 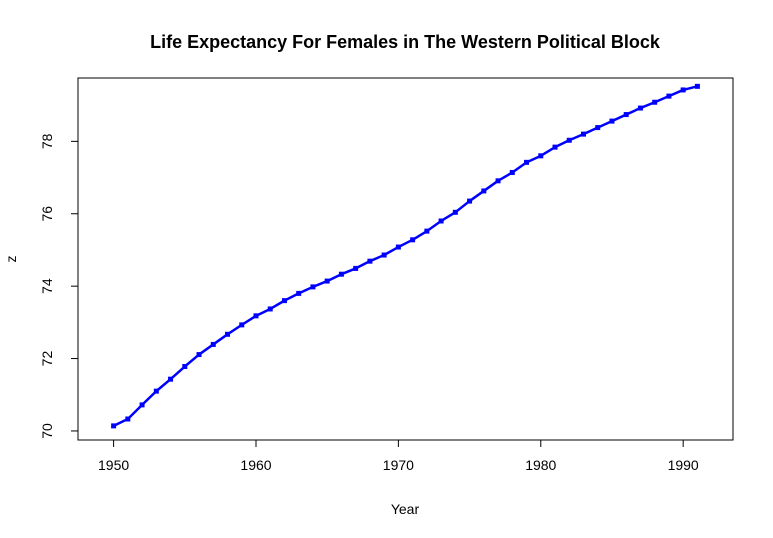 I want to click on y-axis-label: z, so click(x=11, y=259).